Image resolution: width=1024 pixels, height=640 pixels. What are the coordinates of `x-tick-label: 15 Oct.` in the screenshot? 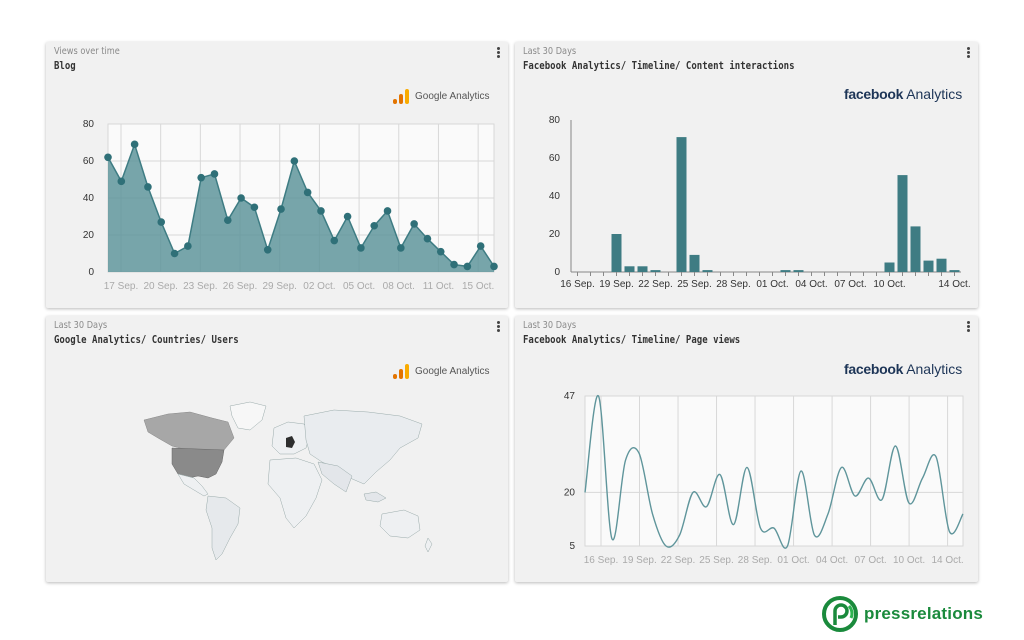 It's located at (478, 286).